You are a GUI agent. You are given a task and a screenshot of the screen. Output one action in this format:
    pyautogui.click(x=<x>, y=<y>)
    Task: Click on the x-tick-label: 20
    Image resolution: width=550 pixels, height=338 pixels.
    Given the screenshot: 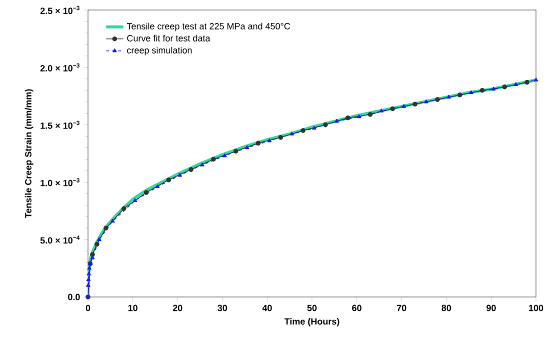 What is the action you would take?
    pyautogui.click(x=177, y=308)
    